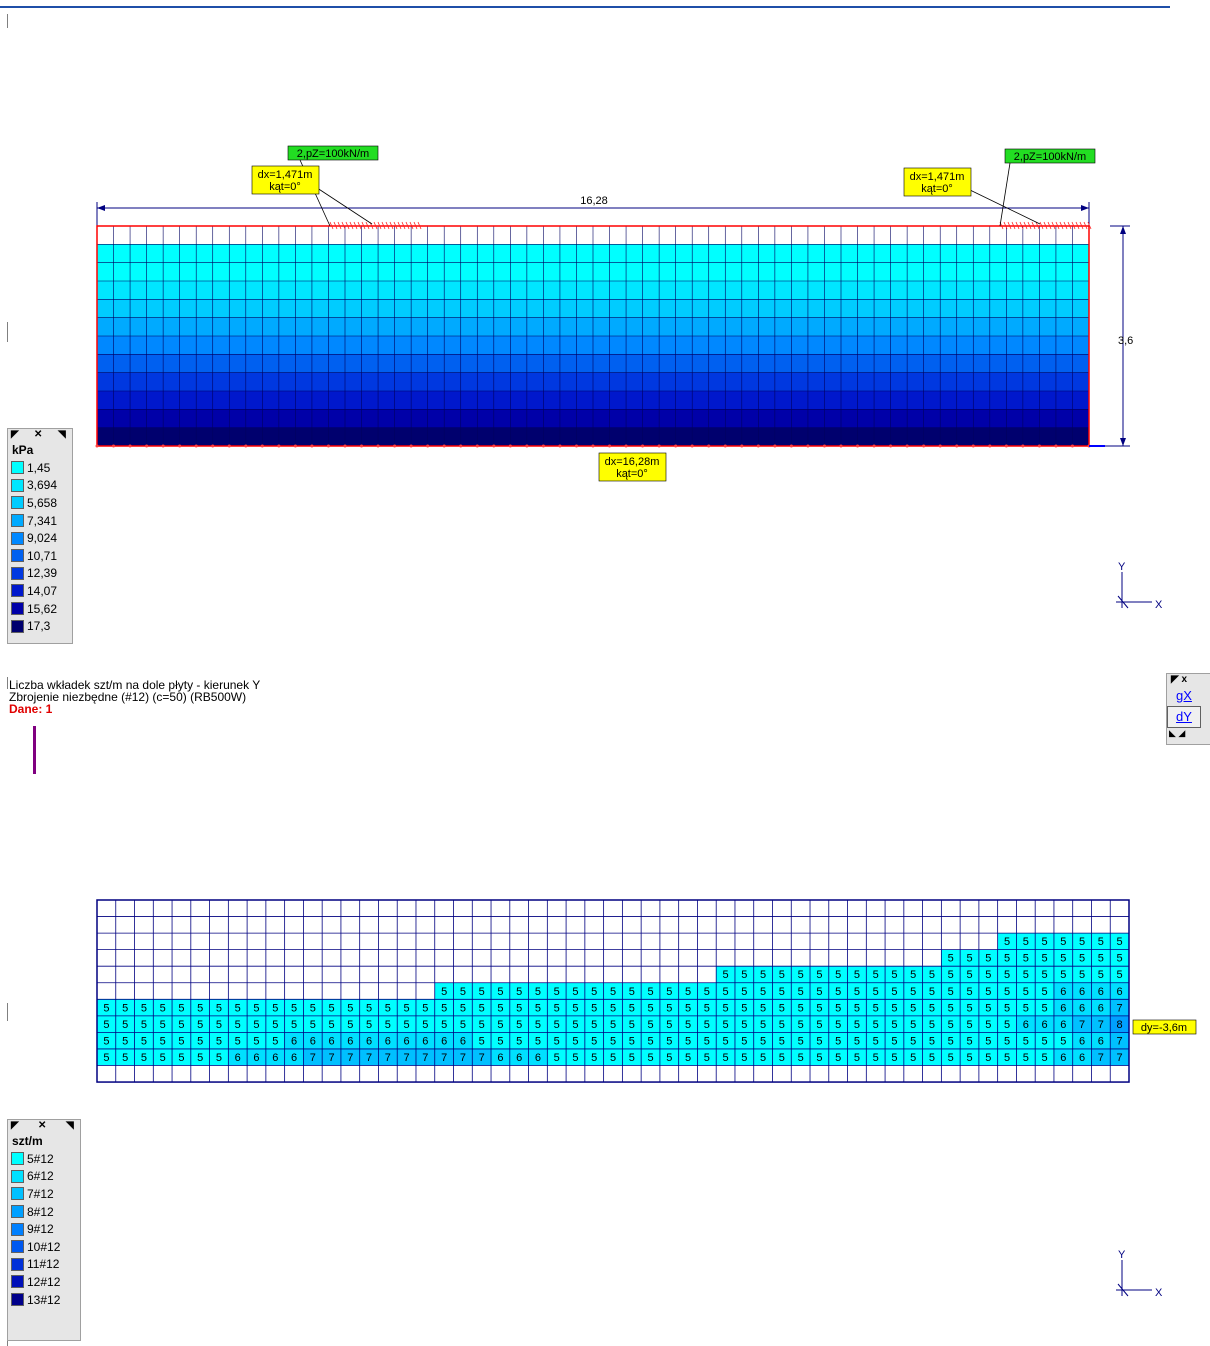 The image size is (1210, 1346). I want to click on tool-gx-button: gX, so click(1184, 695).